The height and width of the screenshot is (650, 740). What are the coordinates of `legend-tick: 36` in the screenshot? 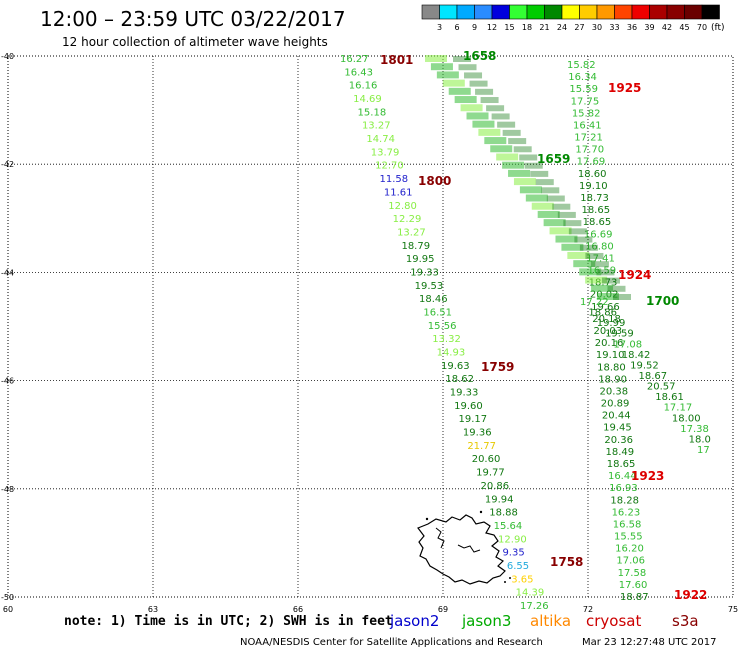 It's located at (632, 27).